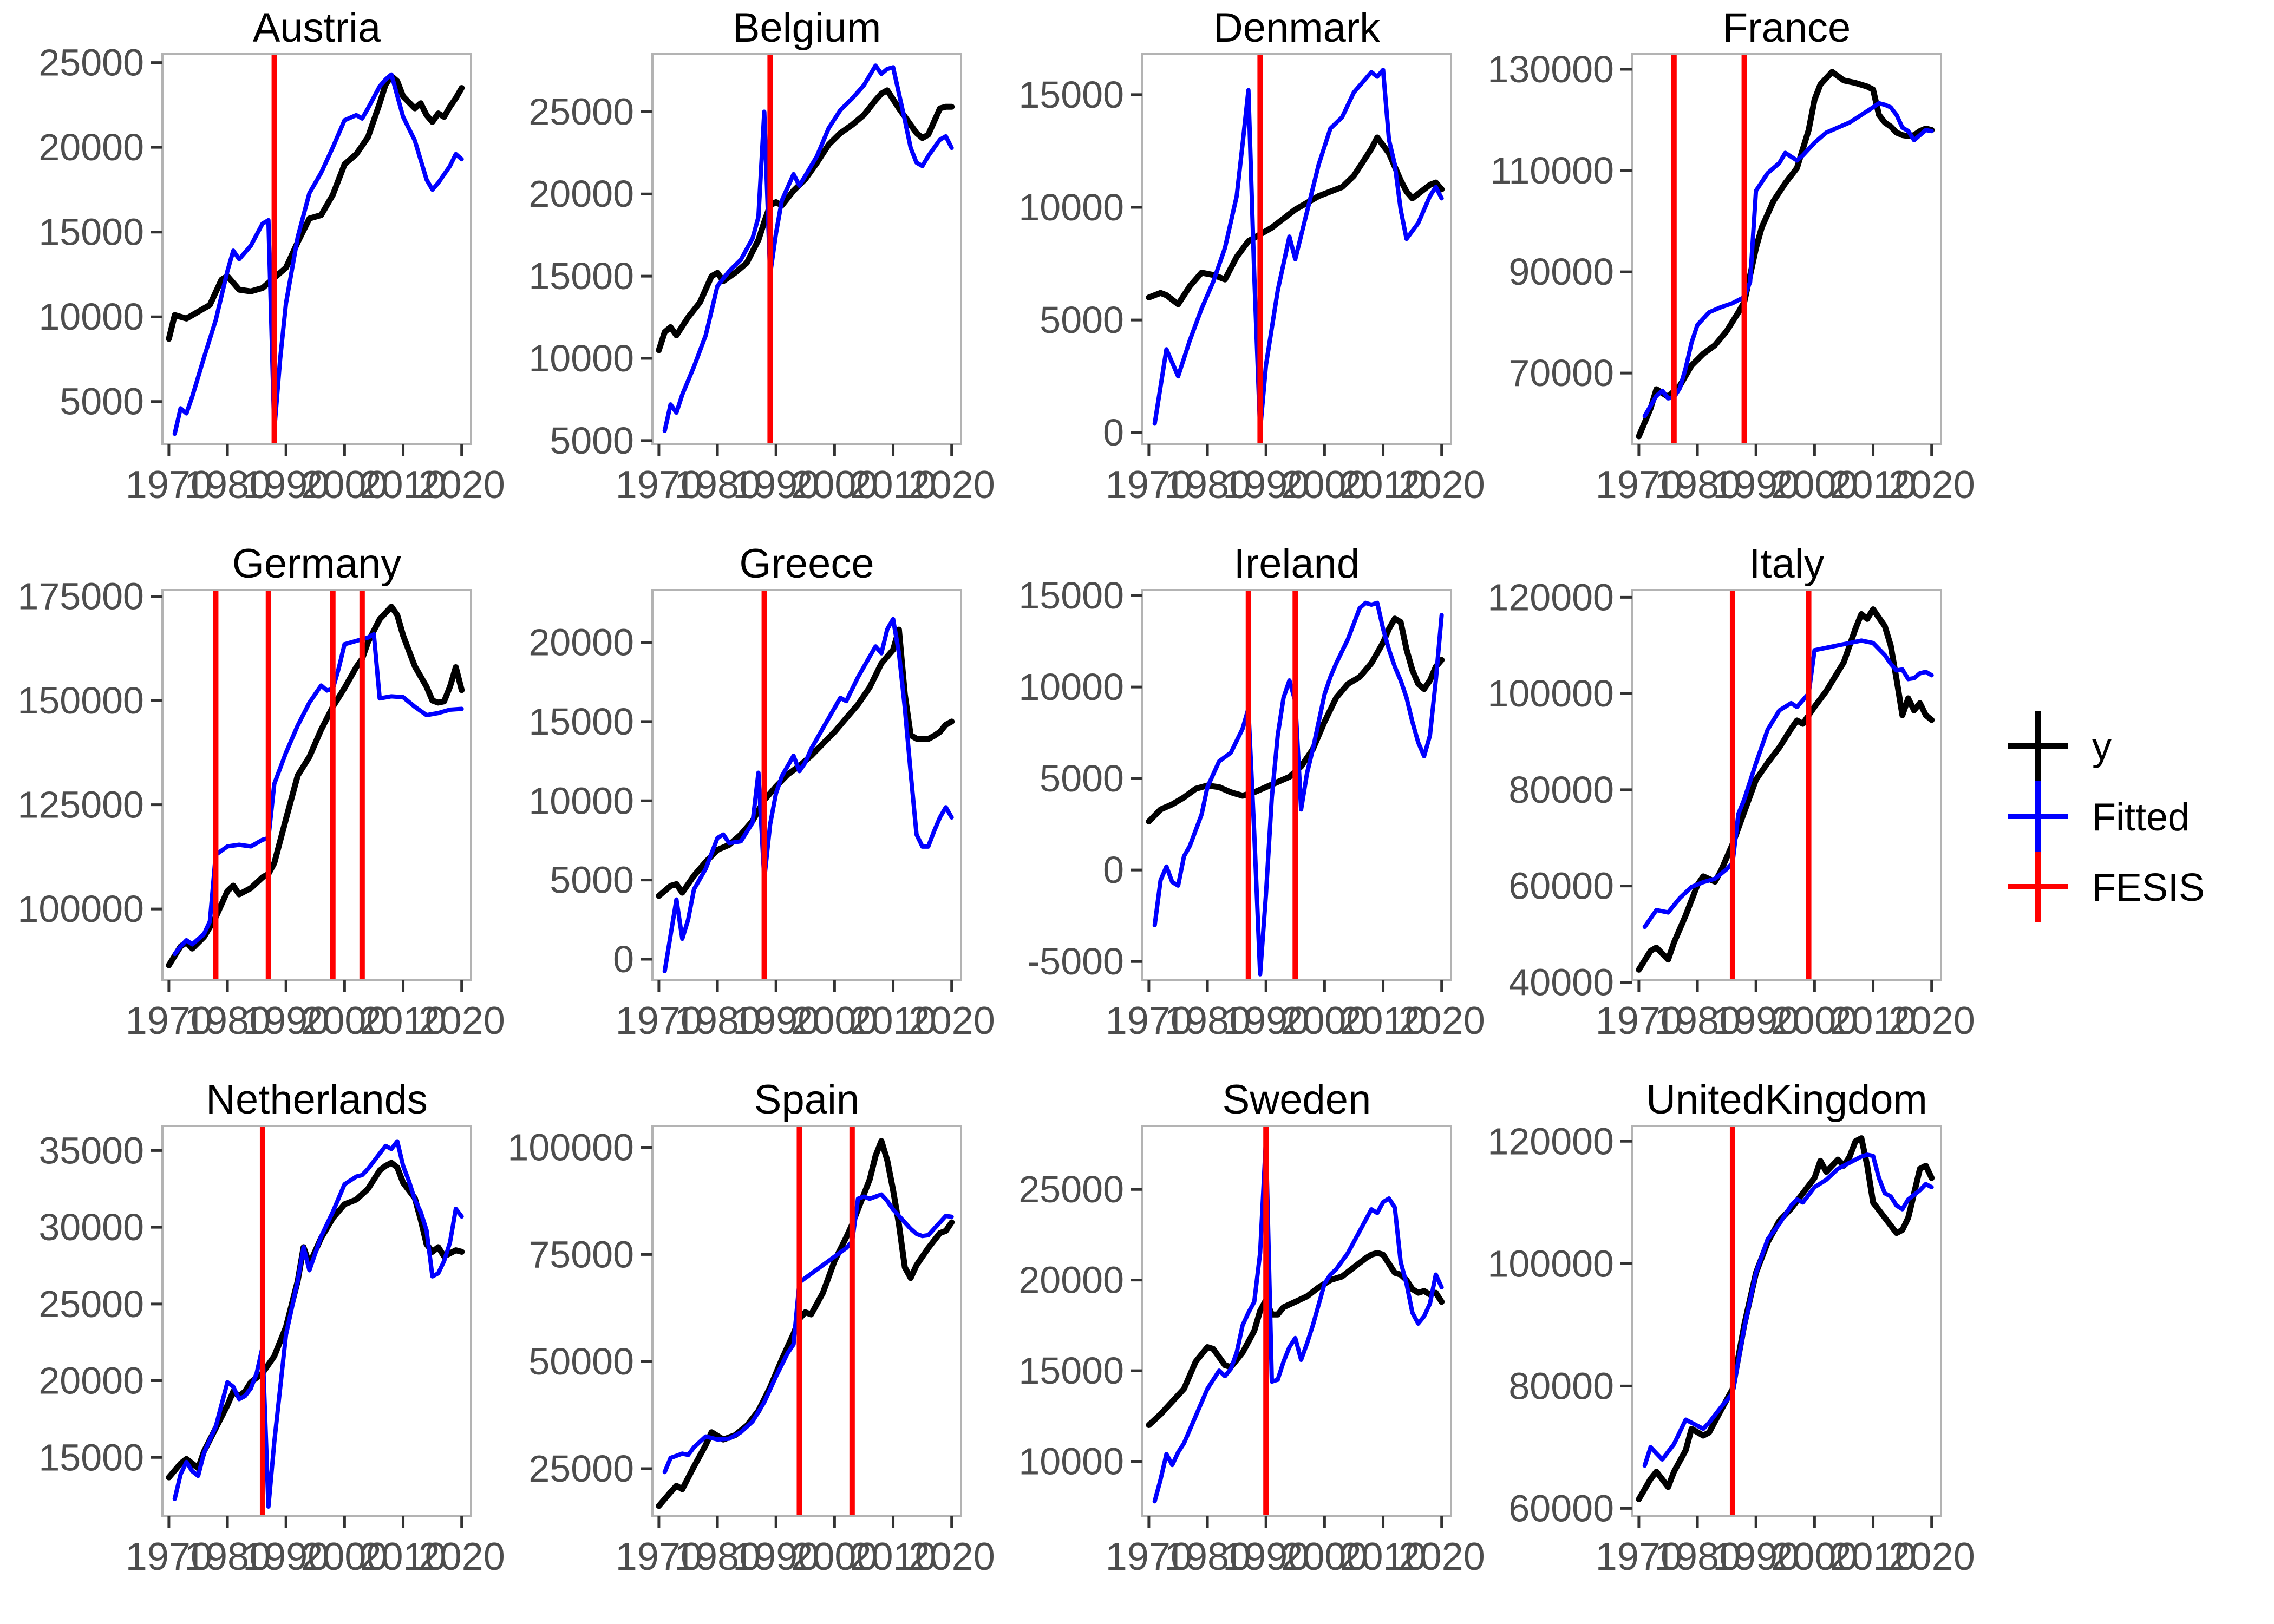  I want to click on y-axis-tick-label: 30000, so click(91, 1227).